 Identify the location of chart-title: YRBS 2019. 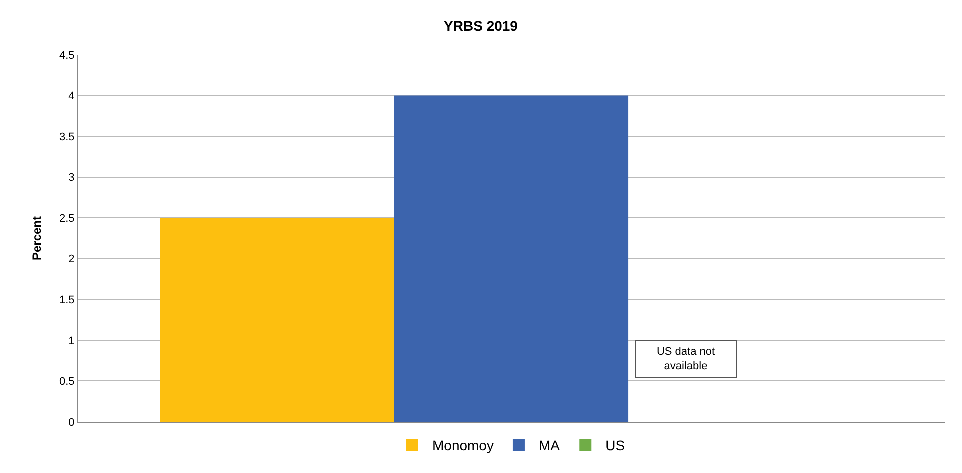
(481, 26).